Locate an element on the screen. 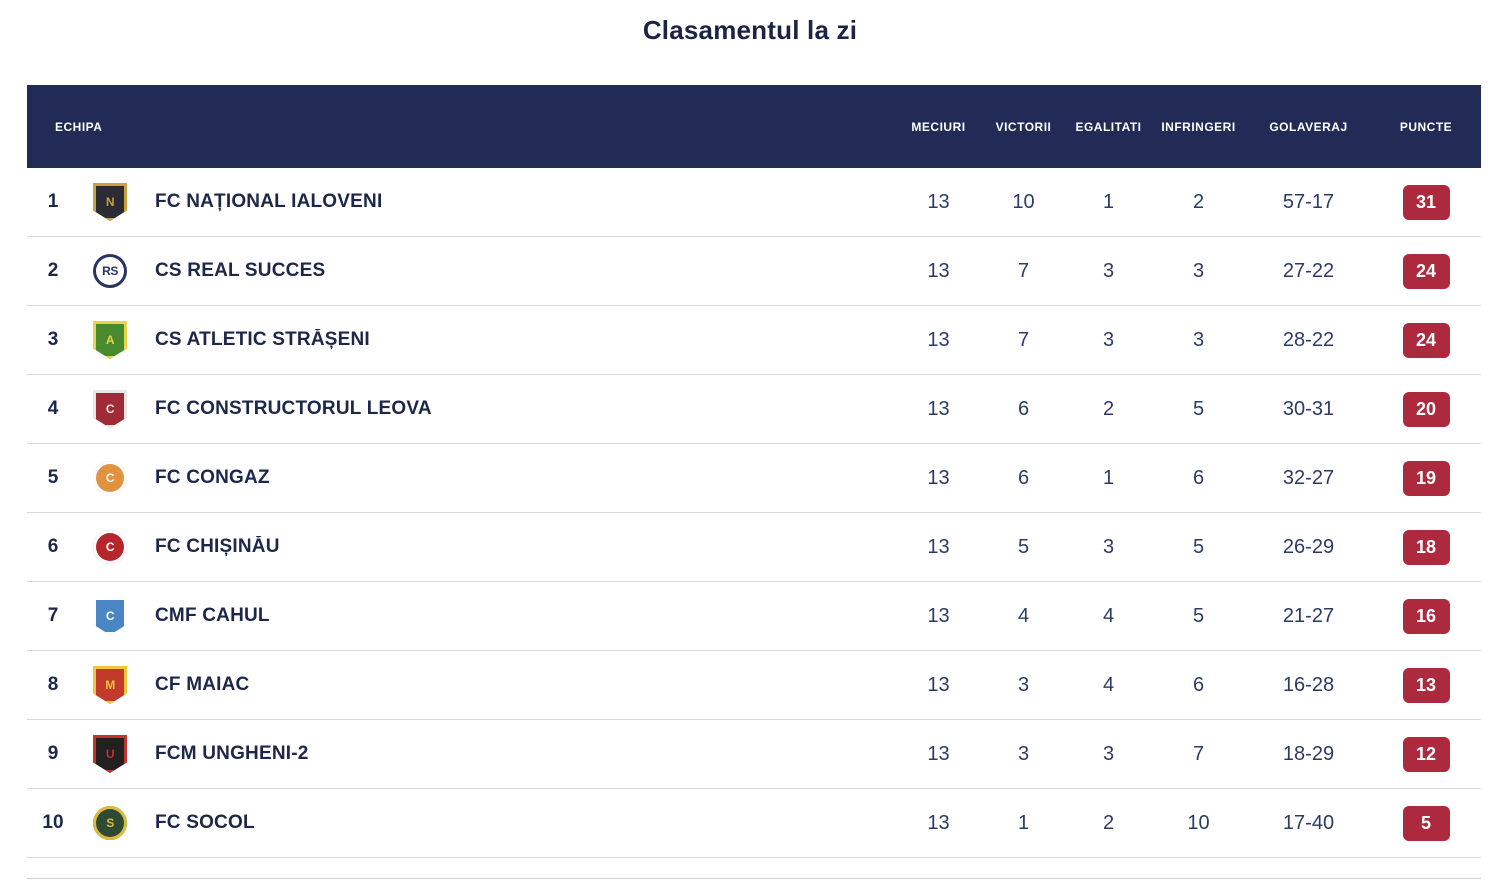 This screenshot has height=886, width=1500. team-crest-initial: S is located at coordinates (110, 823).